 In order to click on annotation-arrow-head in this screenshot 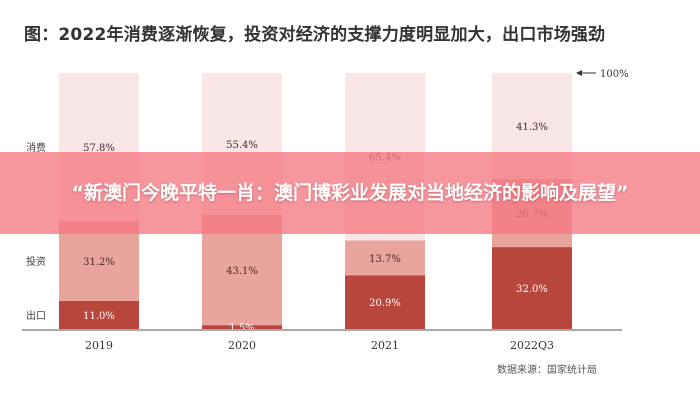, I will do `click(579, 73)`.